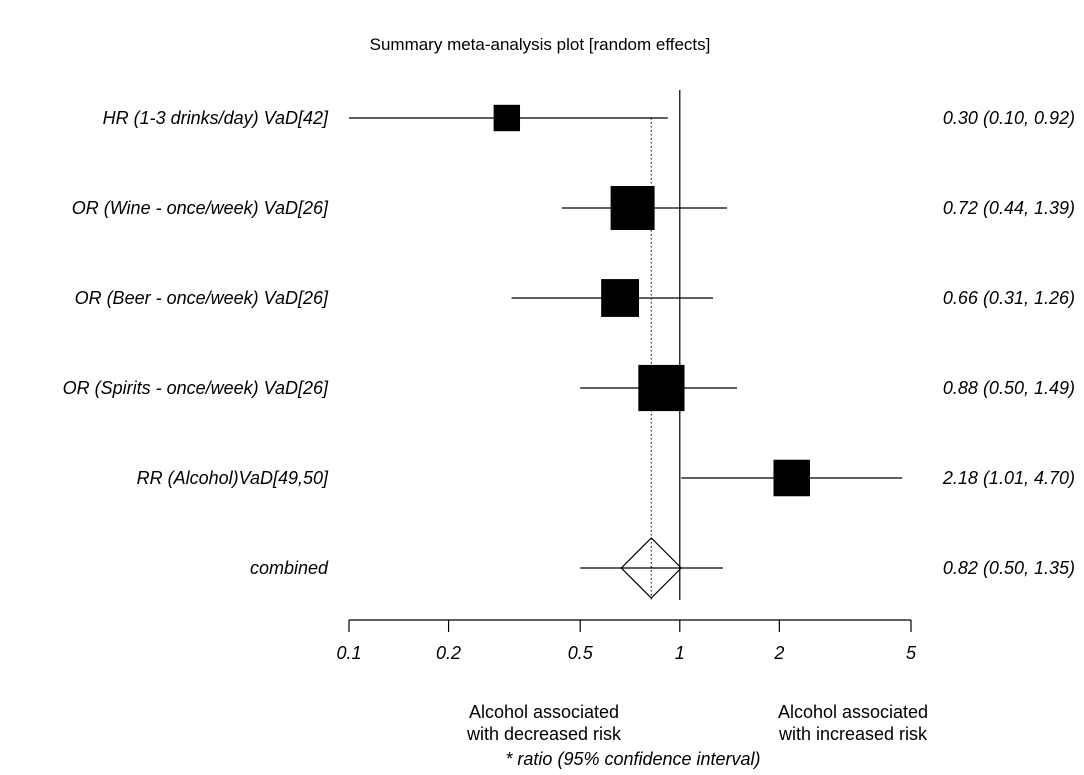 Image resolution: width=1084 pixels, height=775 pixels. What do you see at coordinates (626, 641) in the screenshot?
I see `x-axis: 0.1 0.2 0.5 1 2 5` at bounding box center [626, 641].